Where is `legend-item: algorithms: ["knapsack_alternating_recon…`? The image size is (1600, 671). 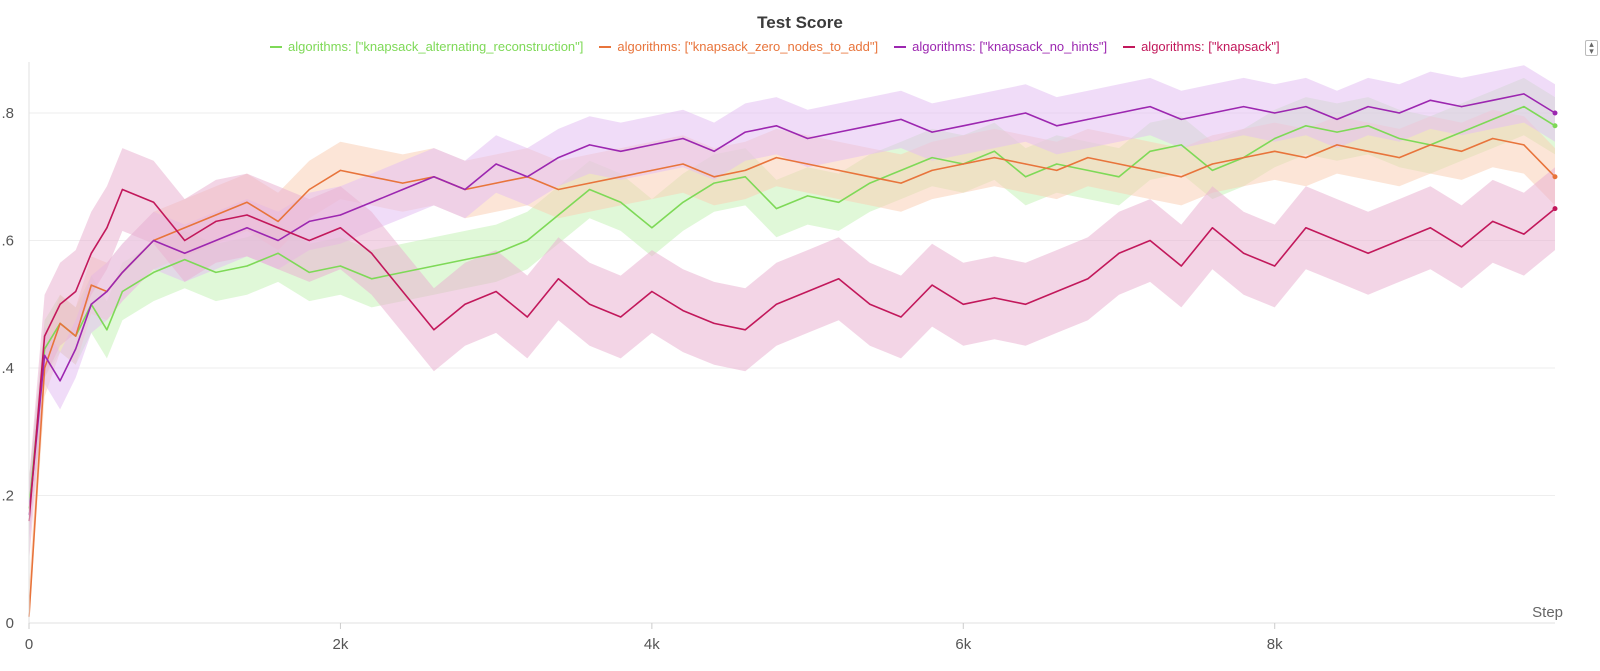 legend-item: algorithms: ["knapsack_alternating_recon… is located at coordinates (426, 46).